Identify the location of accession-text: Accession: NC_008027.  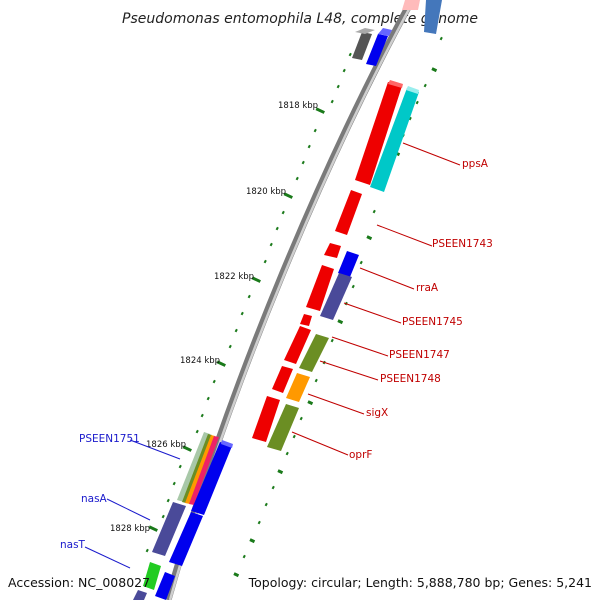
(79, 582).